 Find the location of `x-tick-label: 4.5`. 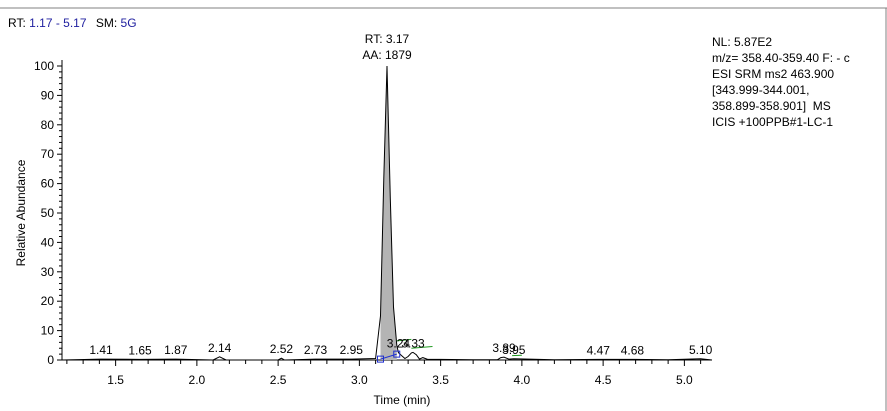

x-tick-label: 4.5 is located at coordinates (603, 380).